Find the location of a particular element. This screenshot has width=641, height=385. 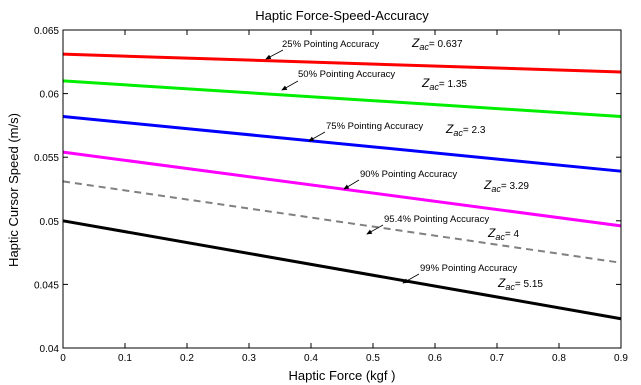

chart-title: Haptic Force-Speed-Accuracy is located at coordinates (342, 15).